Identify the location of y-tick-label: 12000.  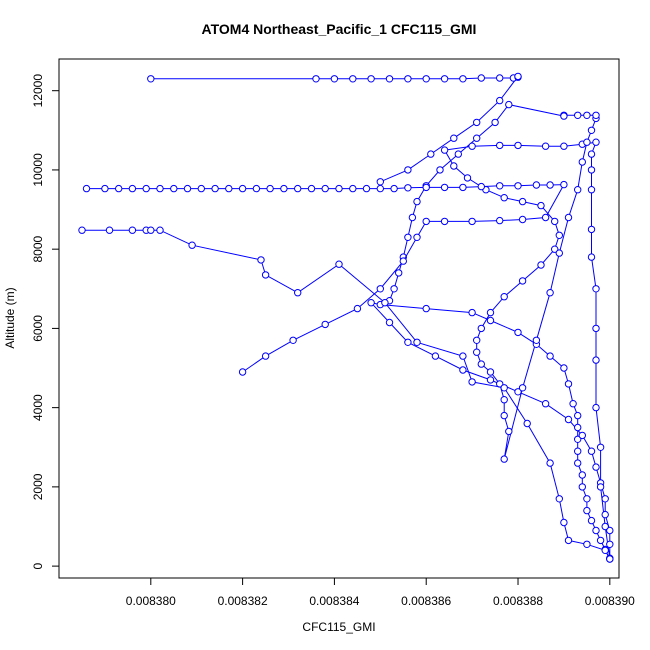
(38, 91).